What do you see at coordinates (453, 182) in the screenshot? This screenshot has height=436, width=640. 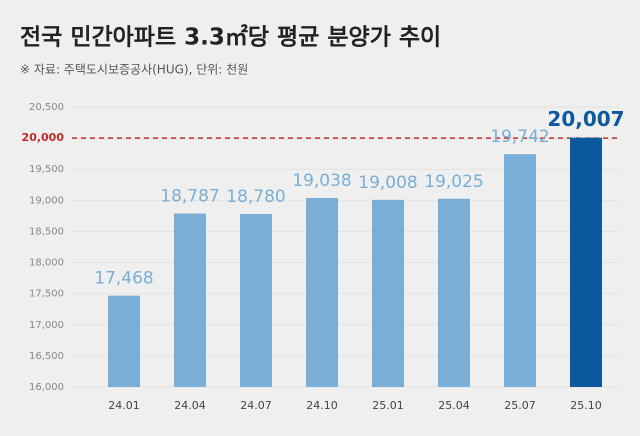 I see `value-label: 19,025` at bounding box center [453, 182].